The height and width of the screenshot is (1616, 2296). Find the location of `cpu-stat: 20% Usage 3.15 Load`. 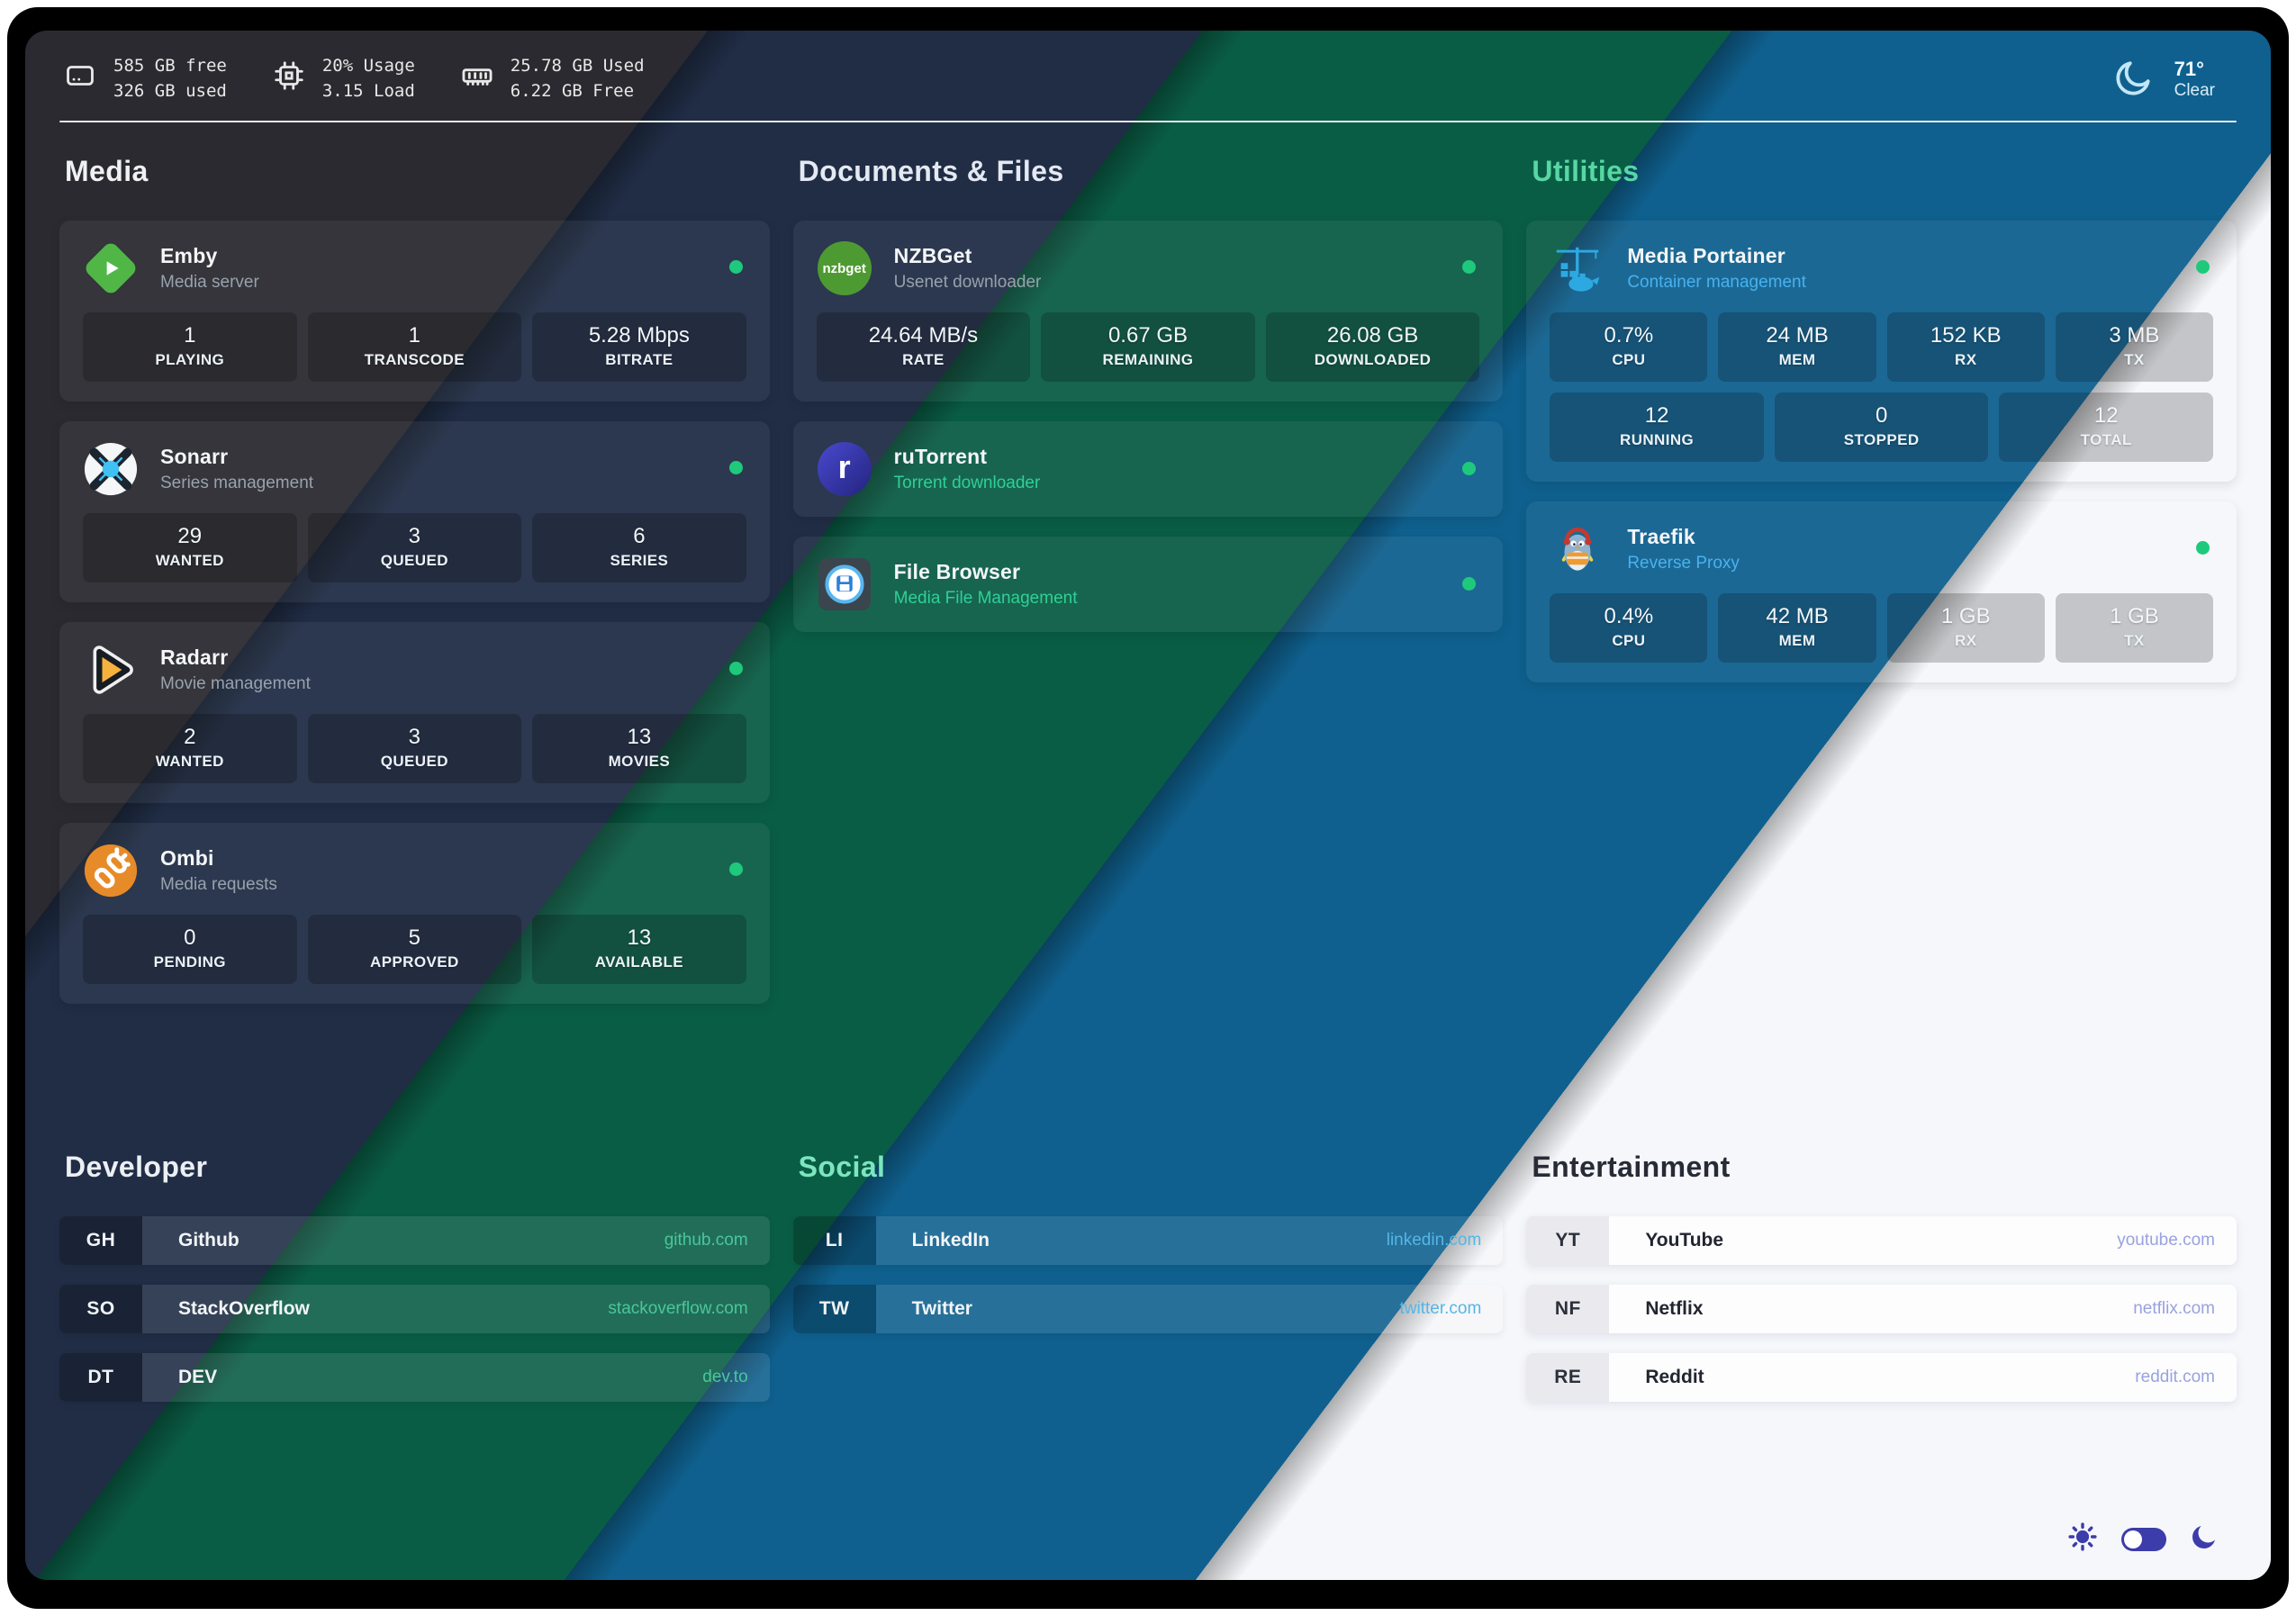

cpu-stat: 20% Usage 3.15 Load is located at coordinates (343, 79).